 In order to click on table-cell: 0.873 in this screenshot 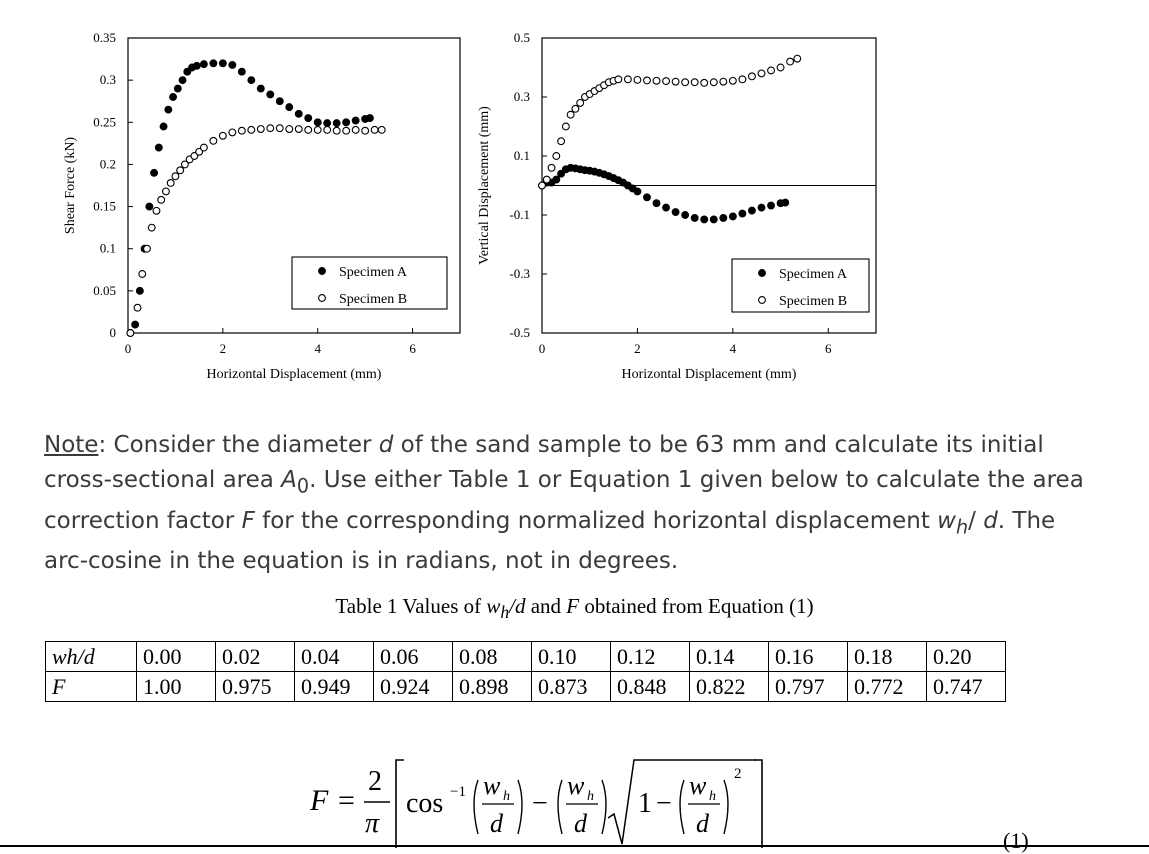, I will do `click(571, 686)`.